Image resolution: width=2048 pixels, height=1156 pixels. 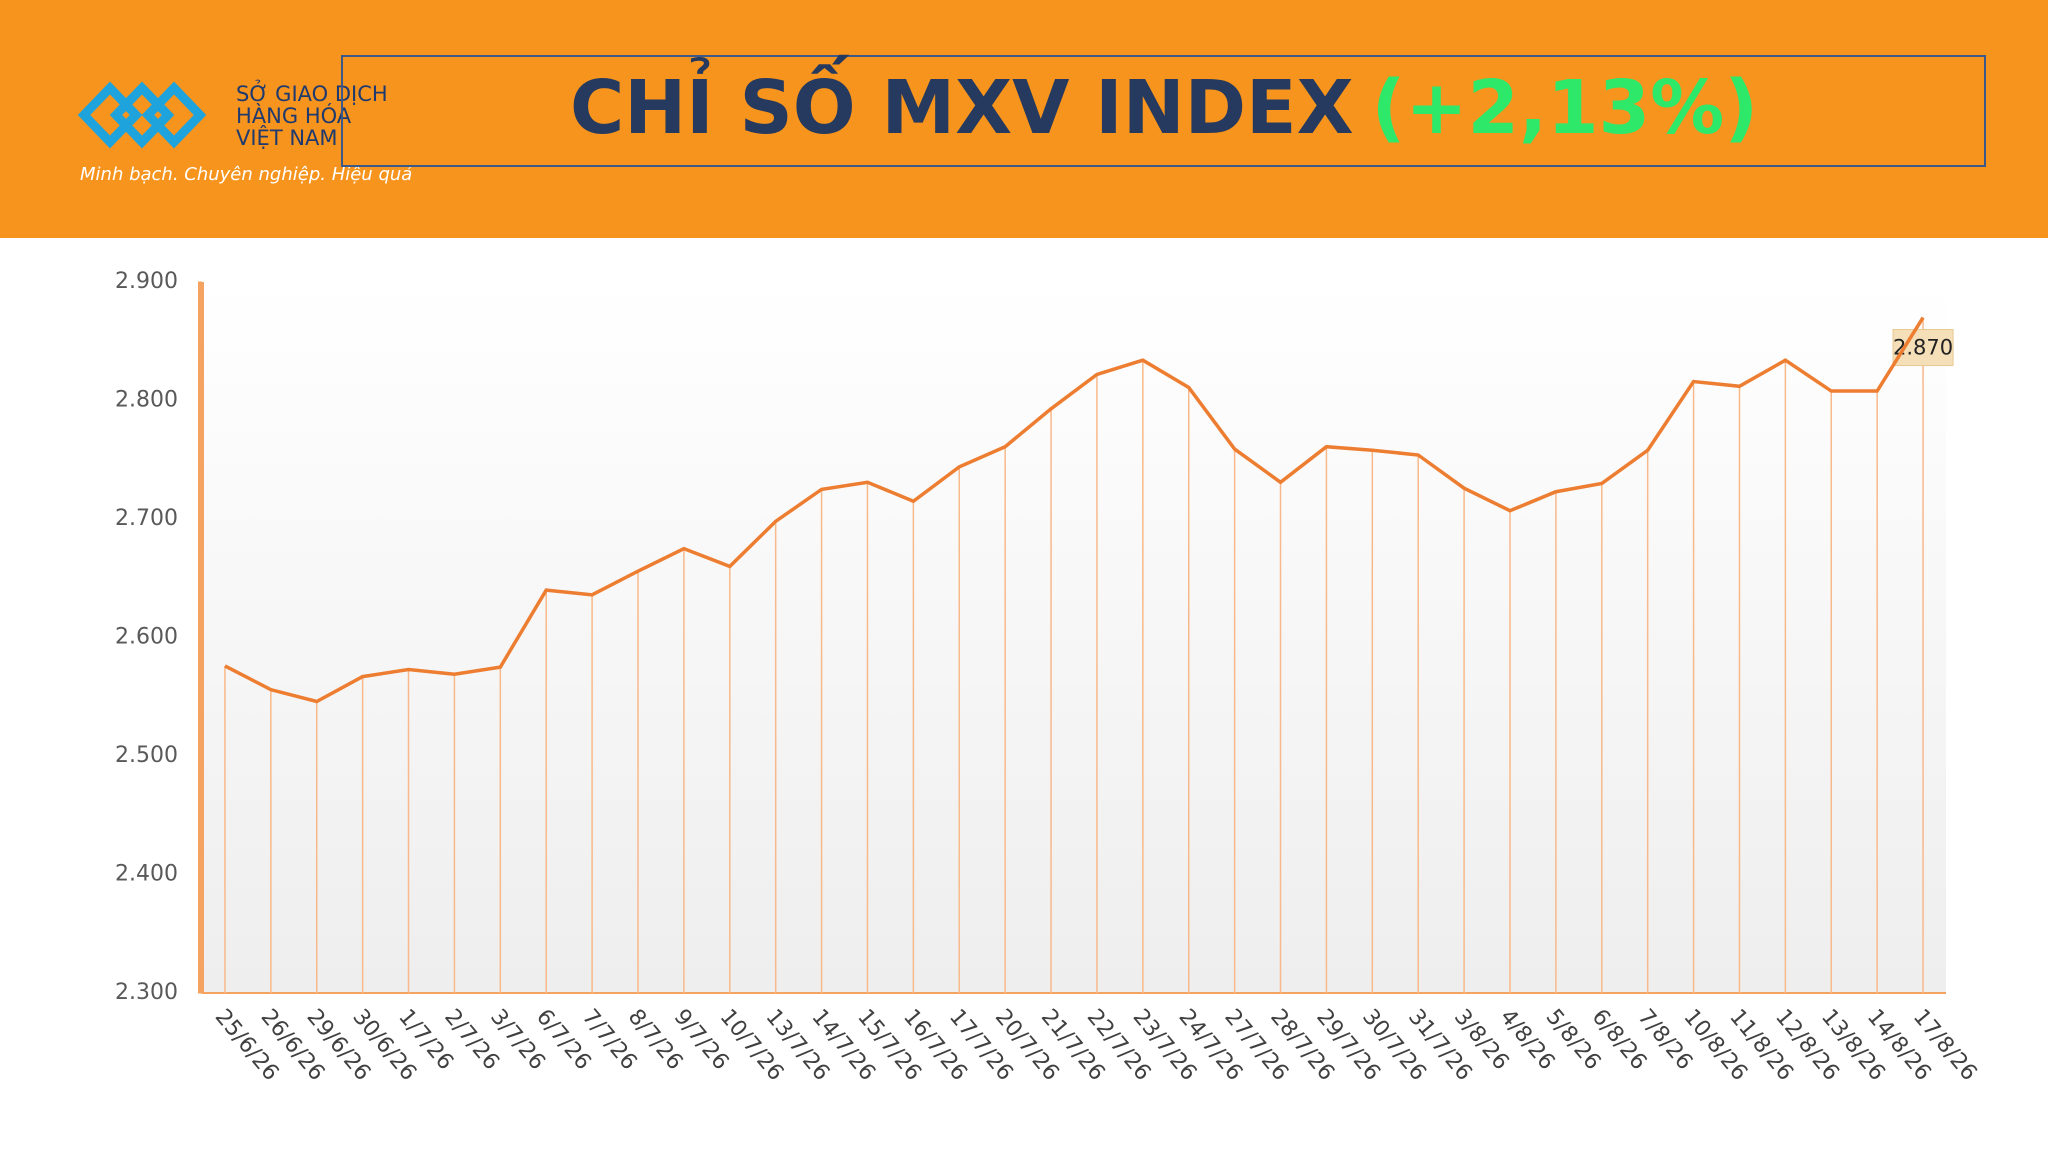 What do you see at coordinates (146, 518) in the screenshot?
I see `y-tick-label: 2.700` at bounding box center [146, 518].